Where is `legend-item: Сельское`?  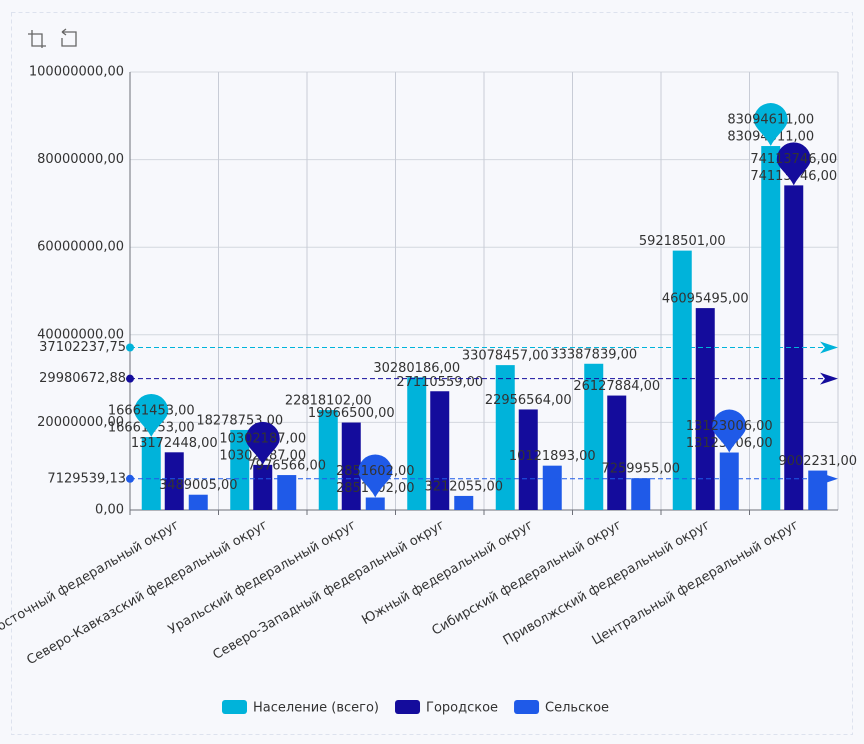 legend-item: Сельское is located at coordinates (561, 708).